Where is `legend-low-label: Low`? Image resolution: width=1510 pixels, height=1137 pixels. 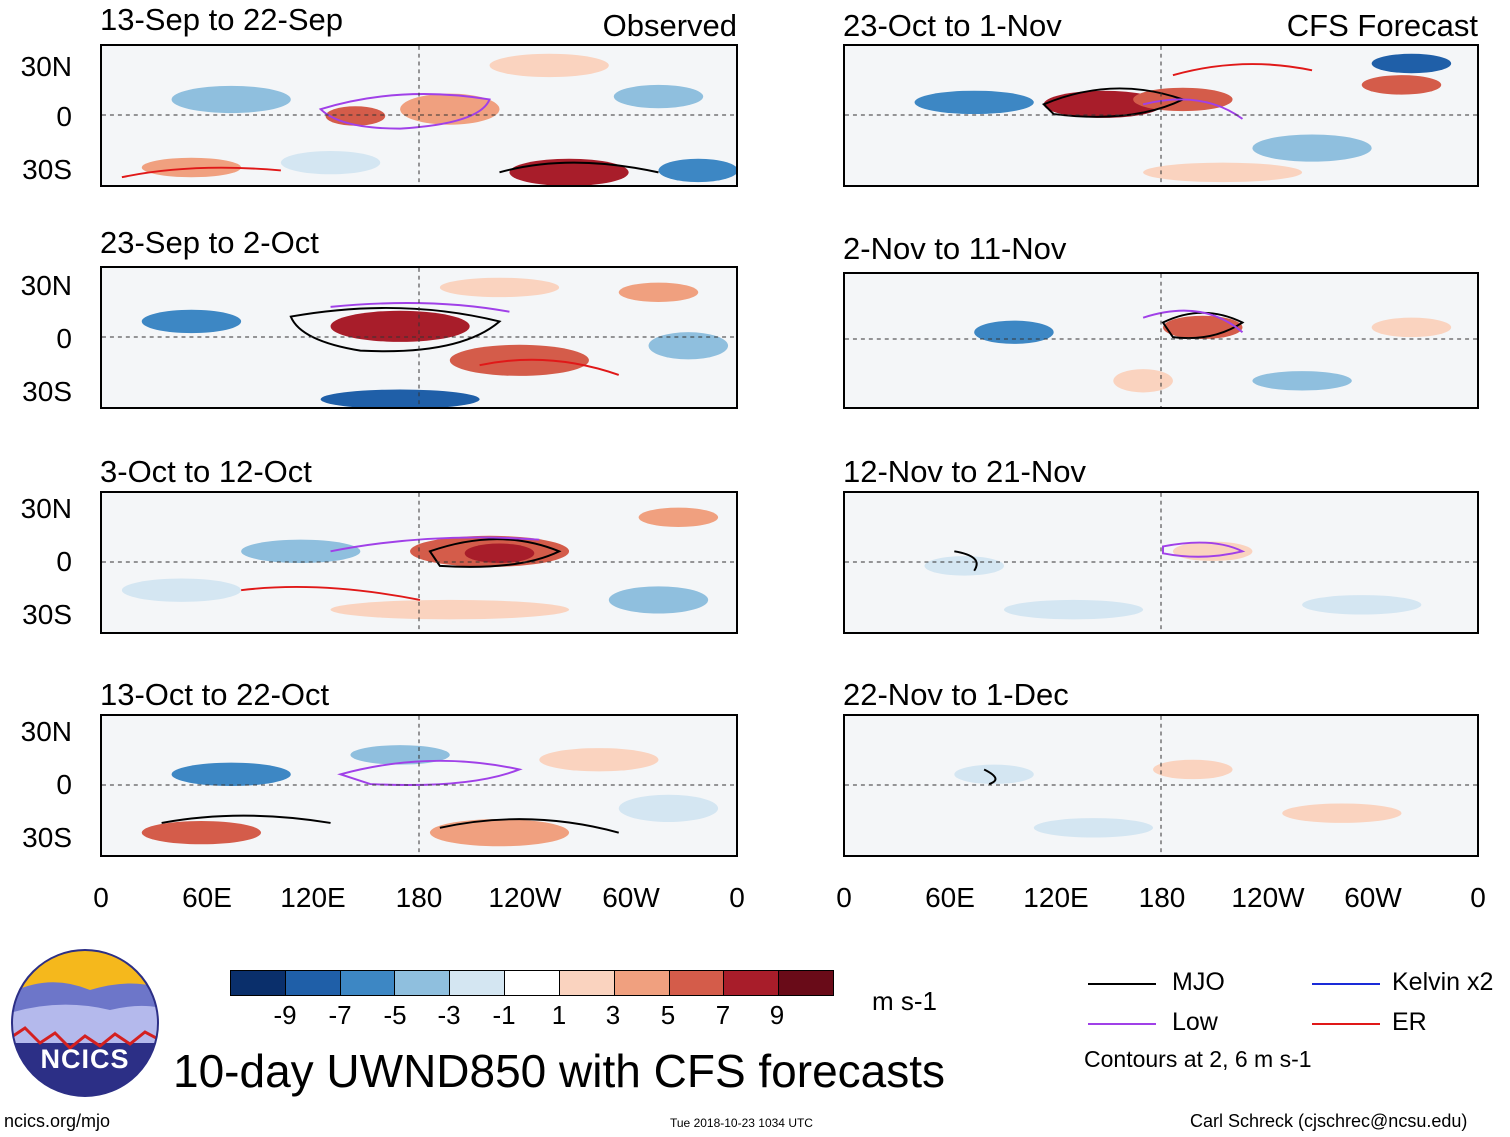
legend-low-label: Low is located at coordinates (1195, 1022).